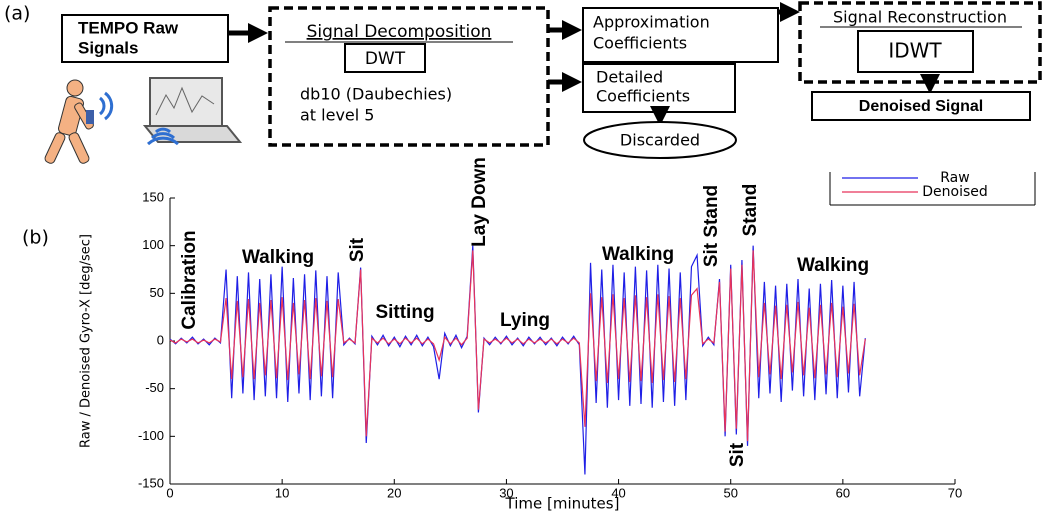  I want to click on decomposition-title: Signal Decomposition, so click(399, 32).